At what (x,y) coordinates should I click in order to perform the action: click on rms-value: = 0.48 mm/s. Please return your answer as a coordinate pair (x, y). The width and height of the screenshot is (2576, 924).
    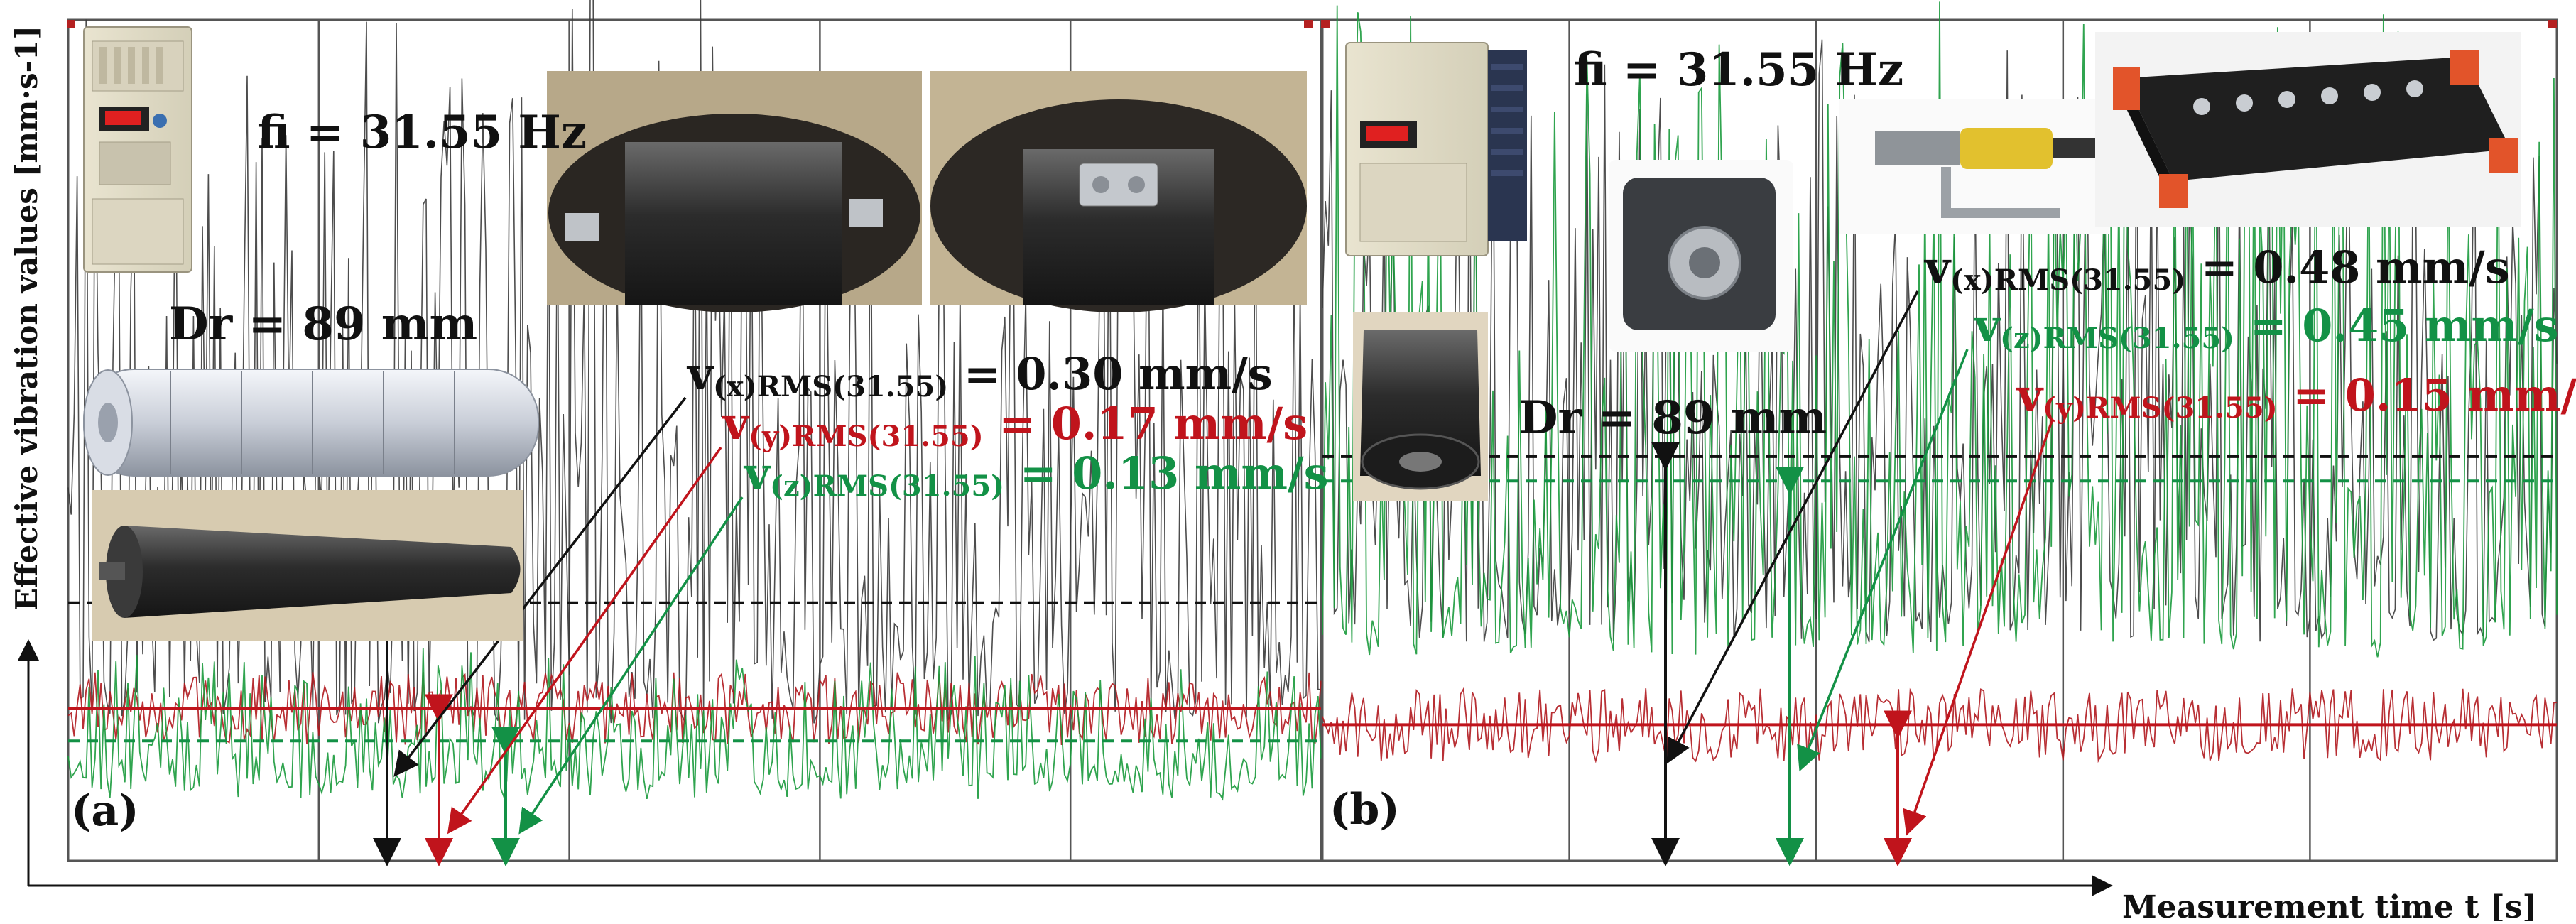
    Looking at the image, I should click on (2347, 267).